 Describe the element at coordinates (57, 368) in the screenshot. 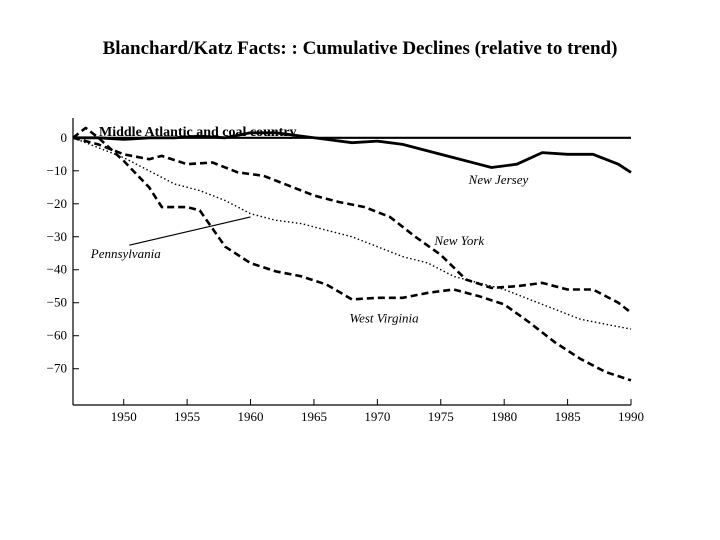

I see `y-tick-label: −70` at that location.